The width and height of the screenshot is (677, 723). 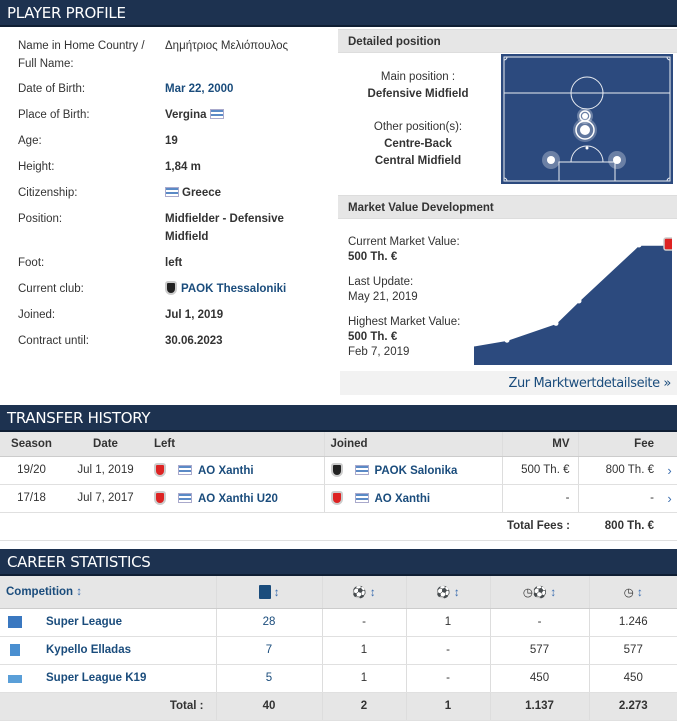 What do you see at coordinates (108, 592) in the screenshot?
I see `col-competition: Competition ↕` at bounding box center [108, 592].